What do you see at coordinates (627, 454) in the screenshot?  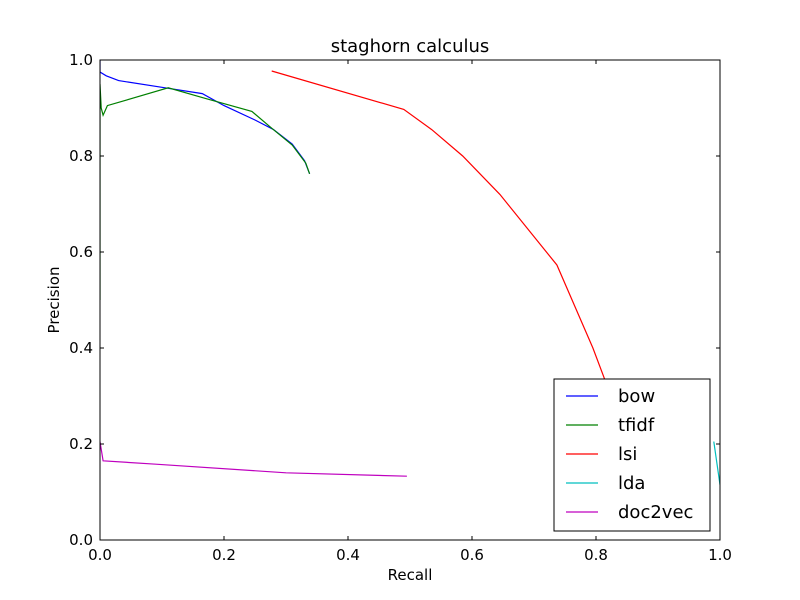 I see `legend-label-lsi: lsi` at bounding box center [627, 454].